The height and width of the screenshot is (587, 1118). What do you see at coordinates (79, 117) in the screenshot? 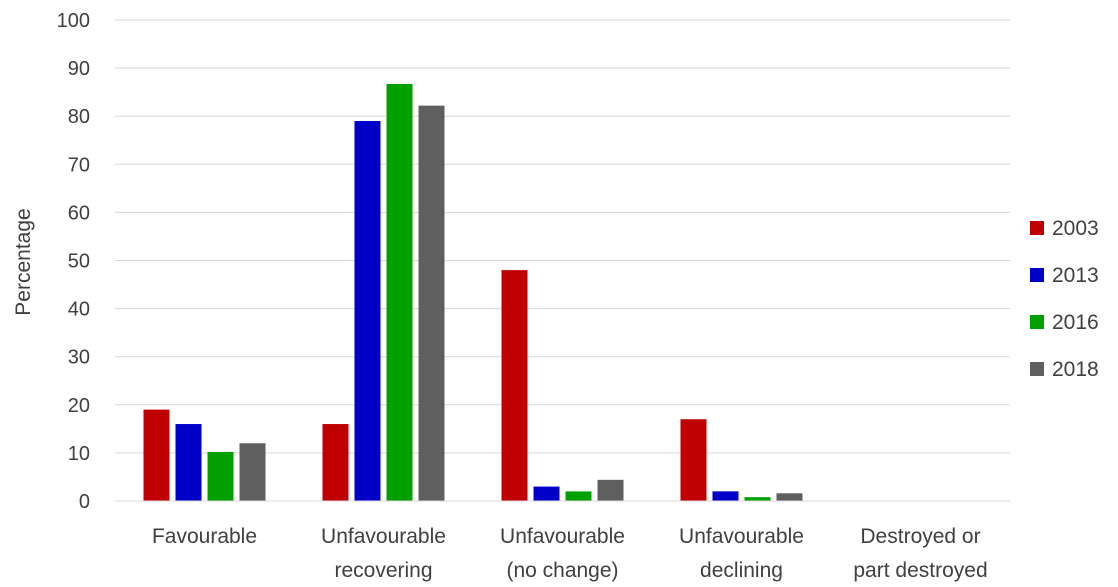
I see `y-tick-label: 80` at bounding box center [79, 117].